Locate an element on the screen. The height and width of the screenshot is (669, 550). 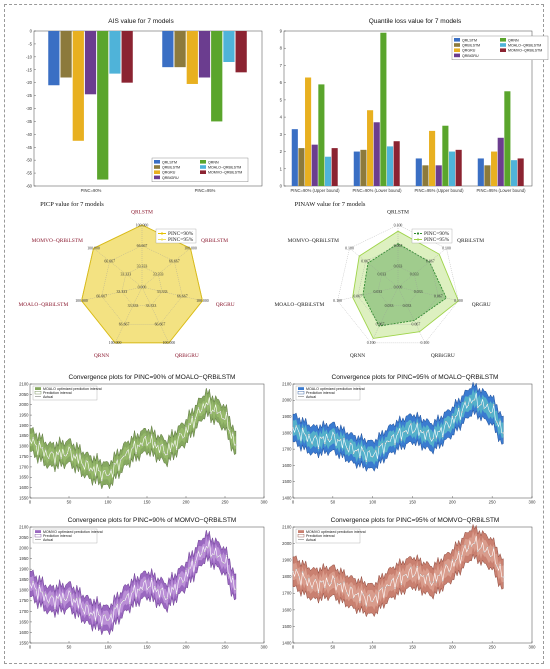
legend-label: Prediction interval is located at coordinates (57, 536).